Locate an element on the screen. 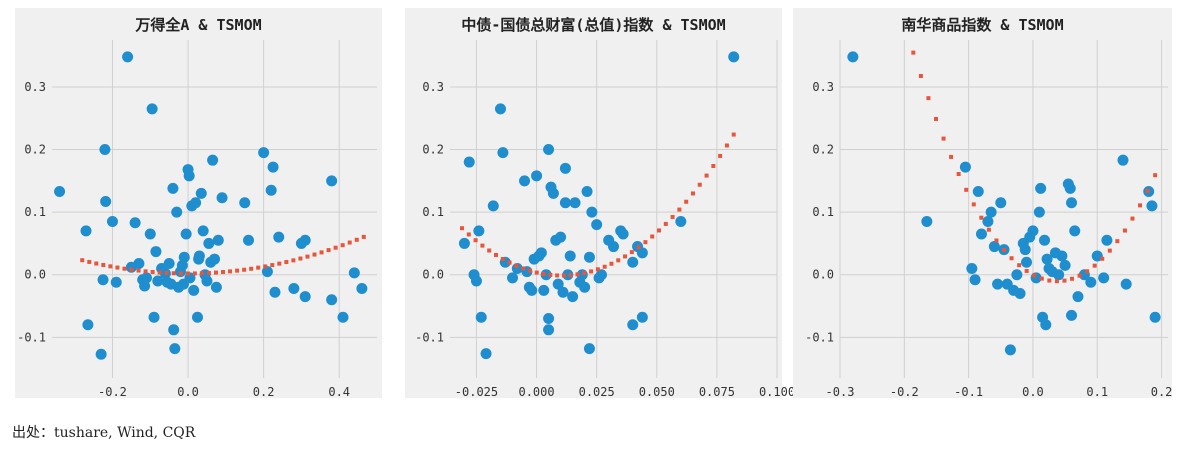 This screenshot has height=449, width=1185. y-tick-label: 0.3 is located at coordinates (823, 87).